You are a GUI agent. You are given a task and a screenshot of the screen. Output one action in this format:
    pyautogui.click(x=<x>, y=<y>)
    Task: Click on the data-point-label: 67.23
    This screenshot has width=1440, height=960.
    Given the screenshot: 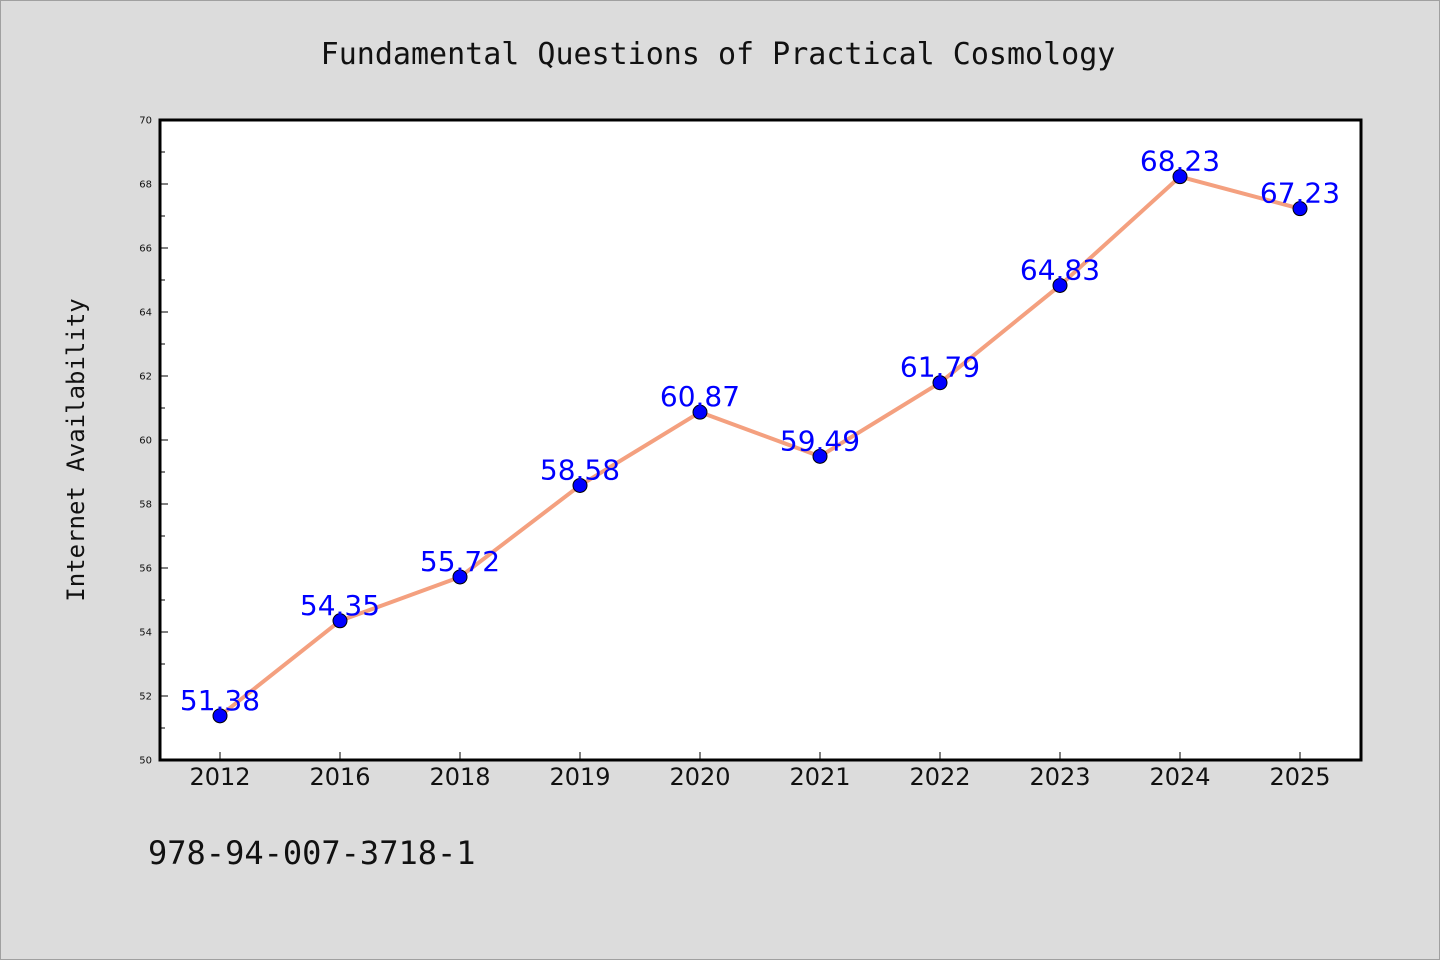 What is the action you would take?
    pyautogui.click(x=1300, y=193)
    